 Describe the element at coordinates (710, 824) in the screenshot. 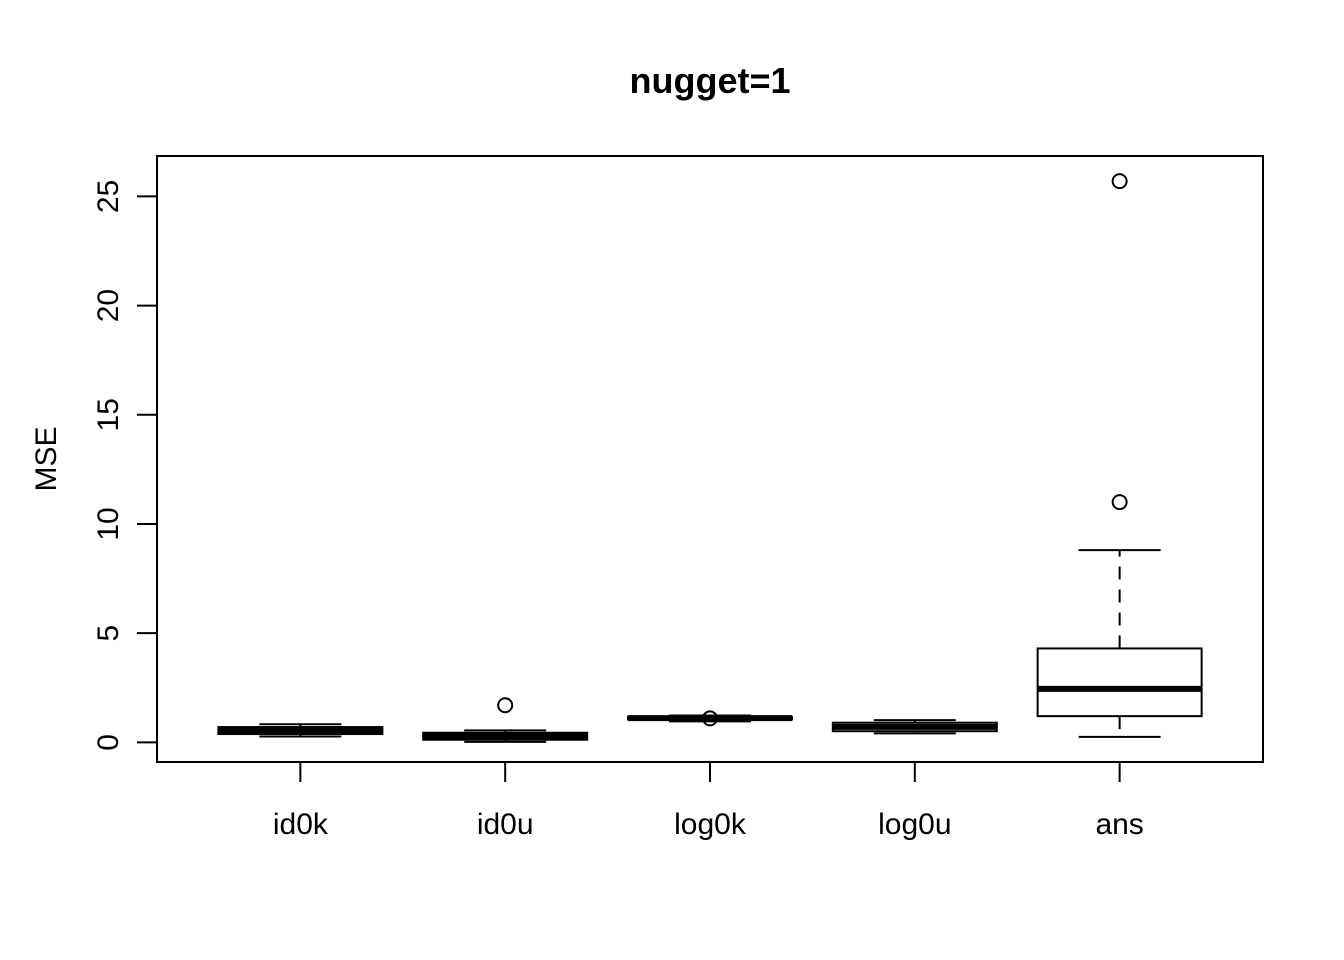

I see `x-category-label: log0k` at that location.